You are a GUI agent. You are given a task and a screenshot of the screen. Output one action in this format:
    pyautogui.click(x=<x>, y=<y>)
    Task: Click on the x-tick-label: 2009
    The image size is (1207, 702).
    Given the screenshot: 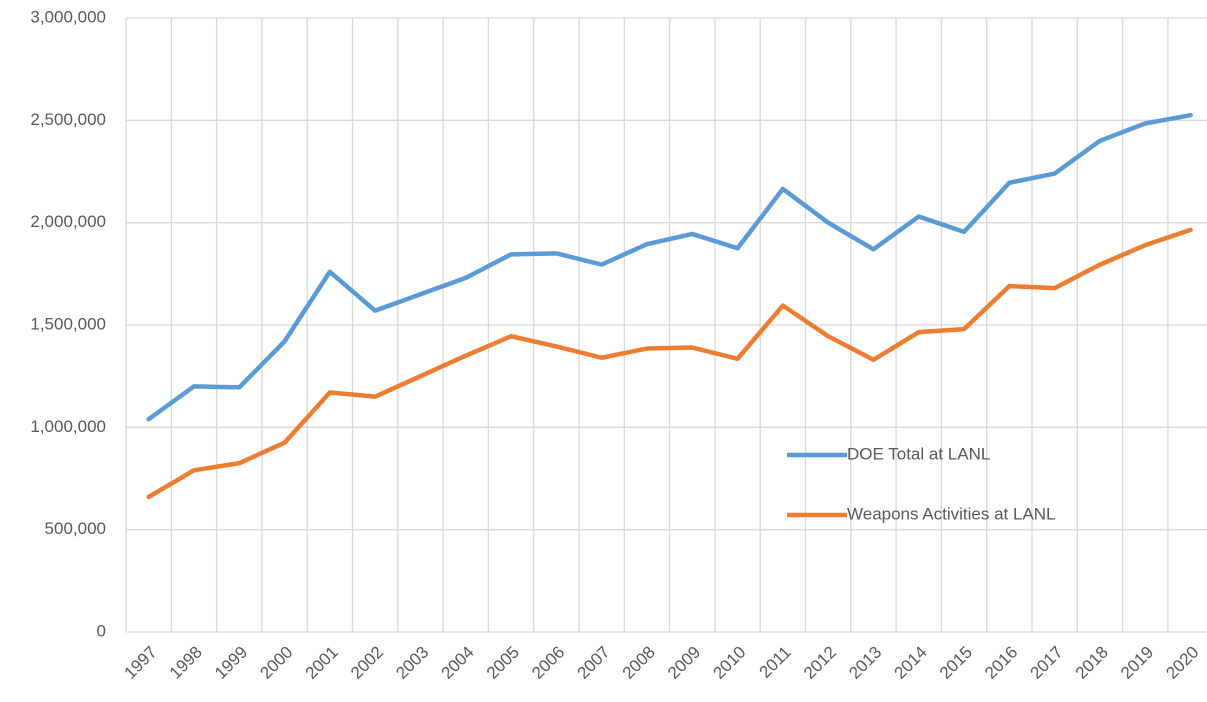 What is the action you would take?
    pyautogui.click(x=684, y=663)
    